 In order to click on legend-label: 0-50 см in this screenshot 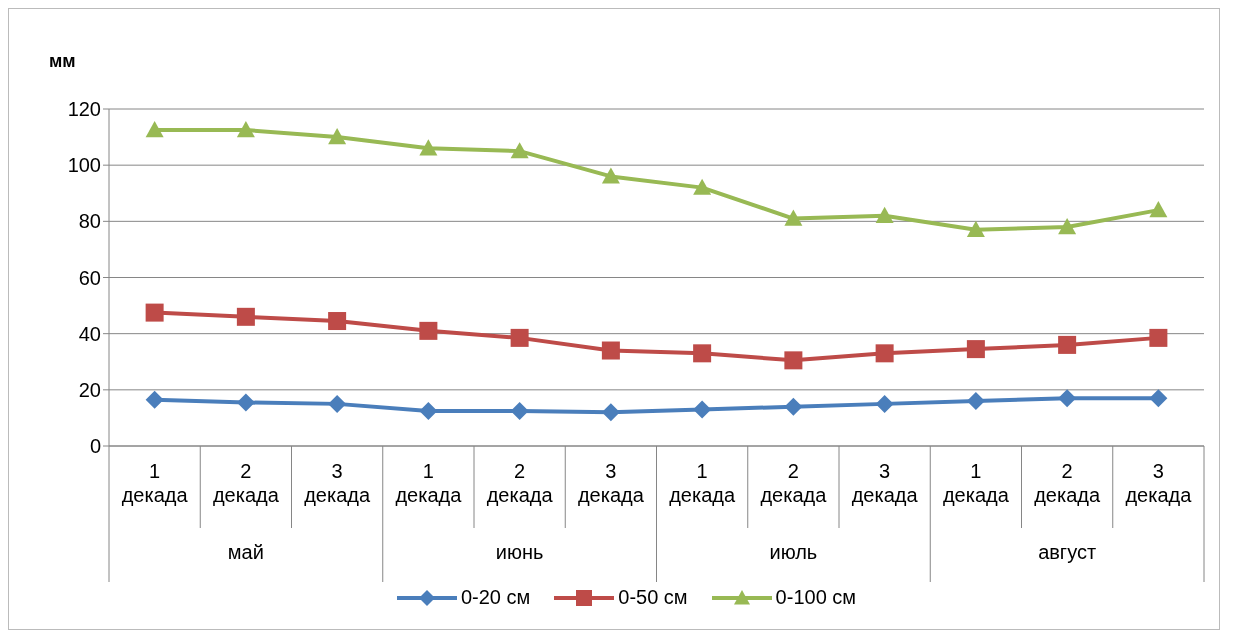, I will do `click(652, 597)`.